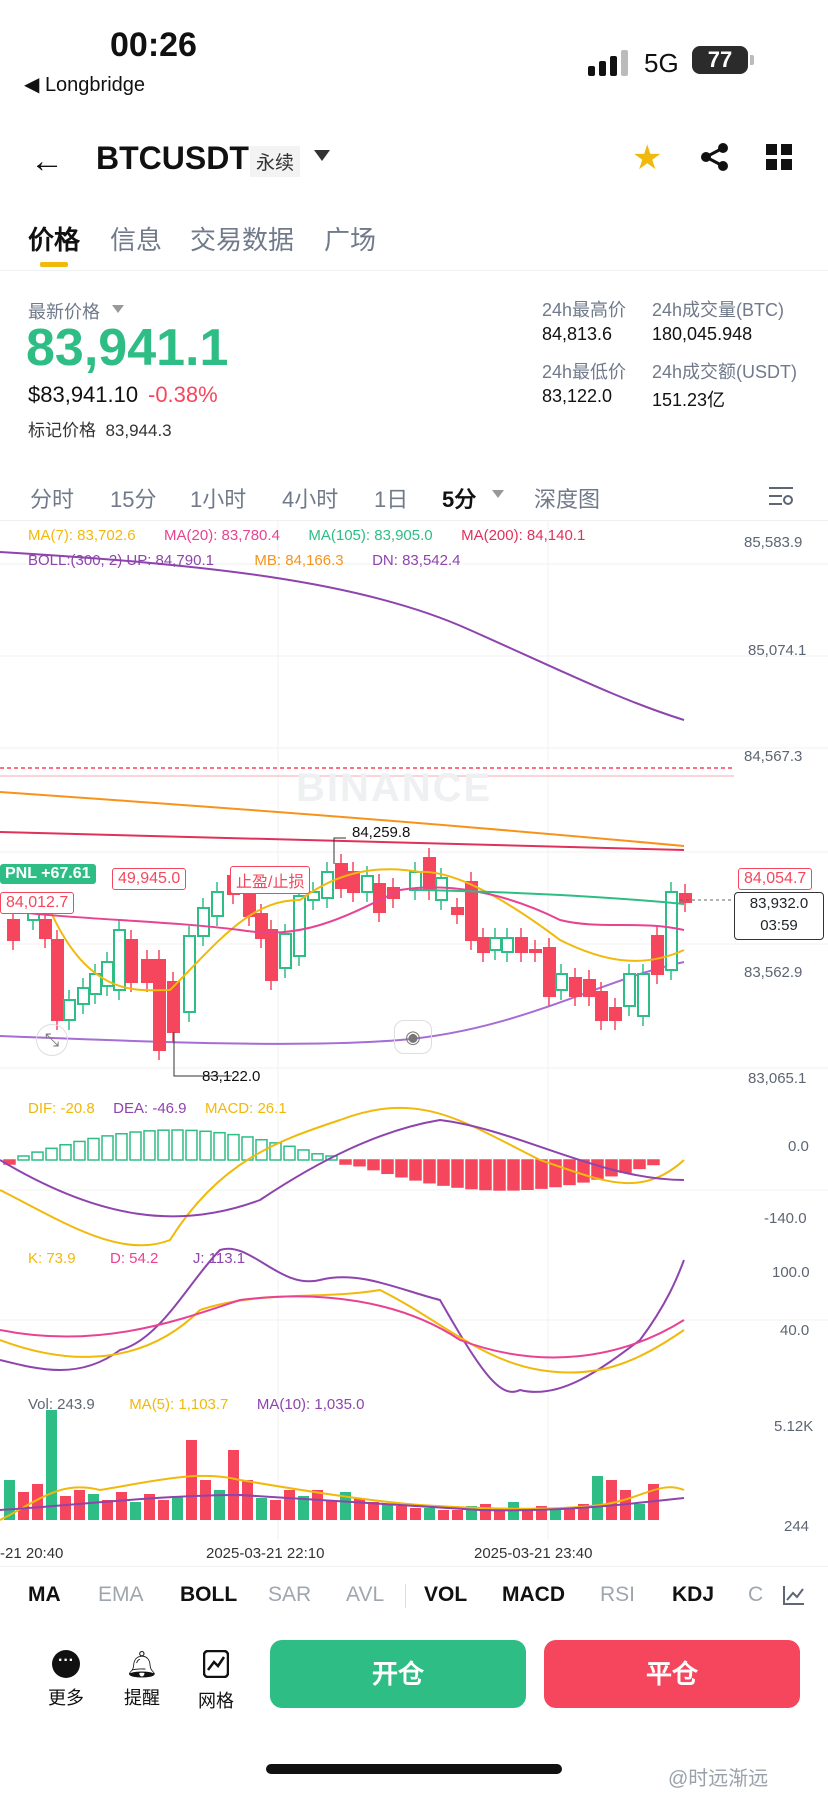  Describe the element at coordinates (367, 930) in the screenshot. I see `ma7-line` at that location.